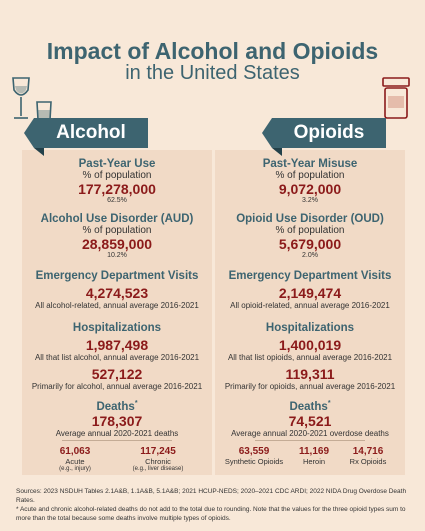 The height and width of the screenshot is (531, 425). Describe the element at coordinates (310, 420) in the screenshot. I see `opioid-deaths-value: 74,521` at that location.